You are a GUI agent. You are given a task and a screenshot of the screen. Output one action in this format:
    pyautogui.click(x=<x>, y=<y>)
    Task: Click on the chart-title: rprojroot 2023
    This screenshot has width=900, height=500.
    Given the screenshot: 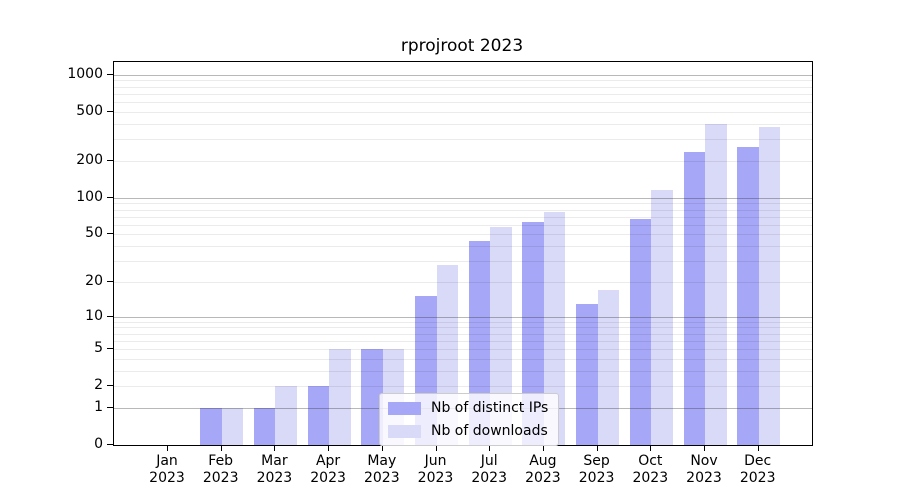 What is the action you would take?
    pyautogui.click(x=462, y=46)
    